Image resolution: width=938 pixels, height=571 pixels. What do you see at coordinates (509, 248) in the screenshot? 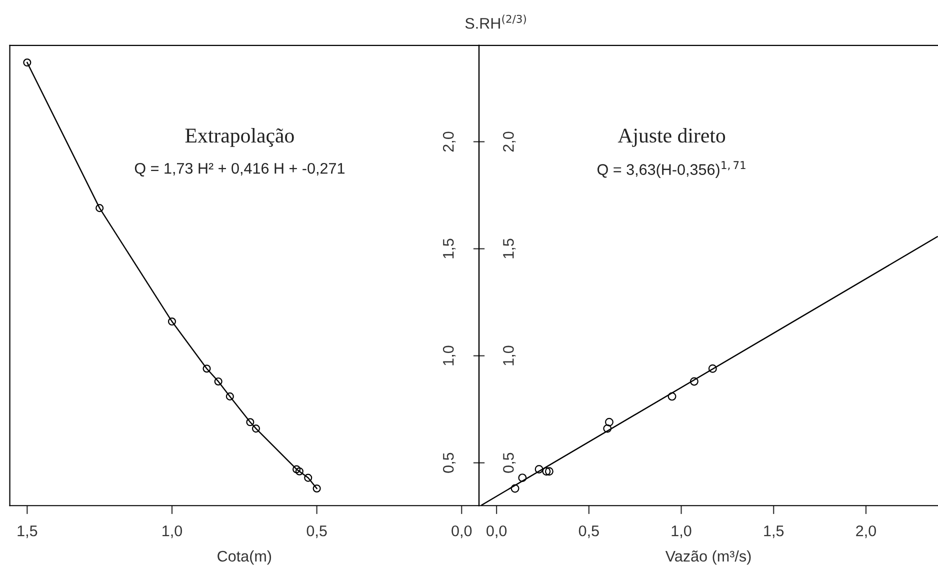
I see `y2-tick-label: 1,5` at bounding box center [509, 248].